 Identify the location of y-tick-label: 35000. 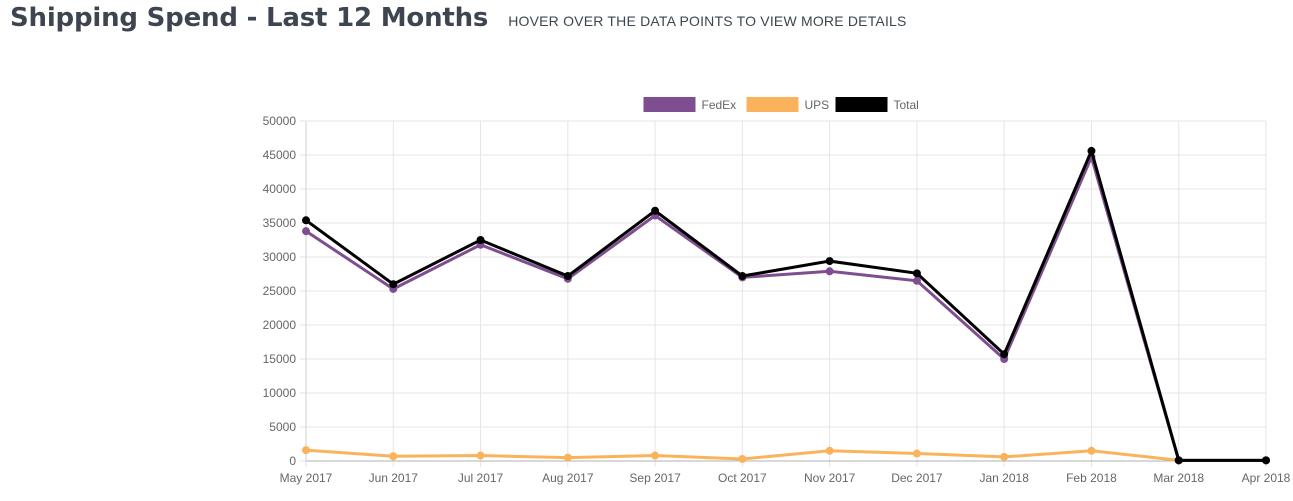
(280, 223).